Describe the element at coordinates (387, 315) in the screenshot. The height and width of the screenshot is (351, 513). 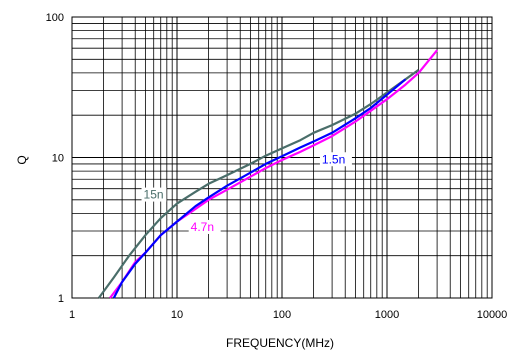
I see `x-tick-label: 1000` at that location.